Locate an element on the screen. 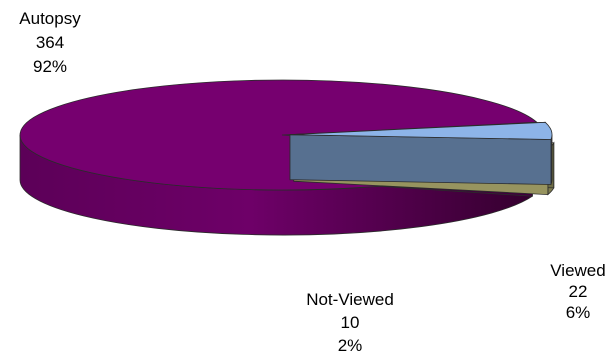  viewed-percent-label: 6% is located at coordinates (578, 312).